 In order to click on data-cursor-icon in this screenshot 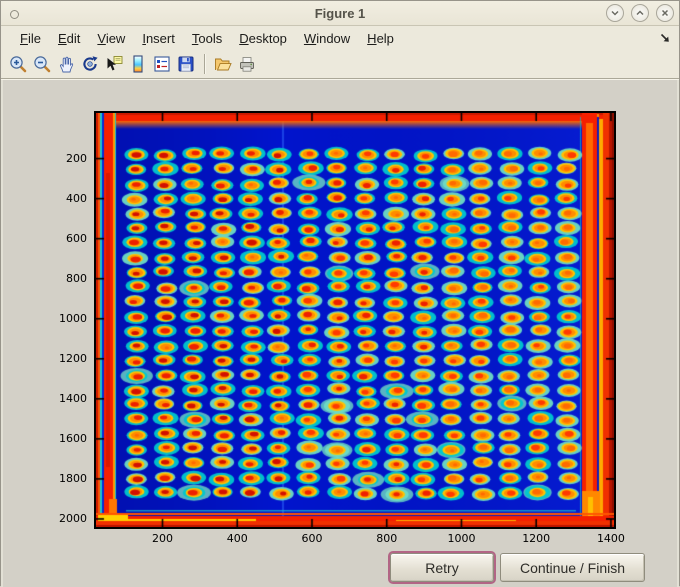, I will do `click(114, 64)`.